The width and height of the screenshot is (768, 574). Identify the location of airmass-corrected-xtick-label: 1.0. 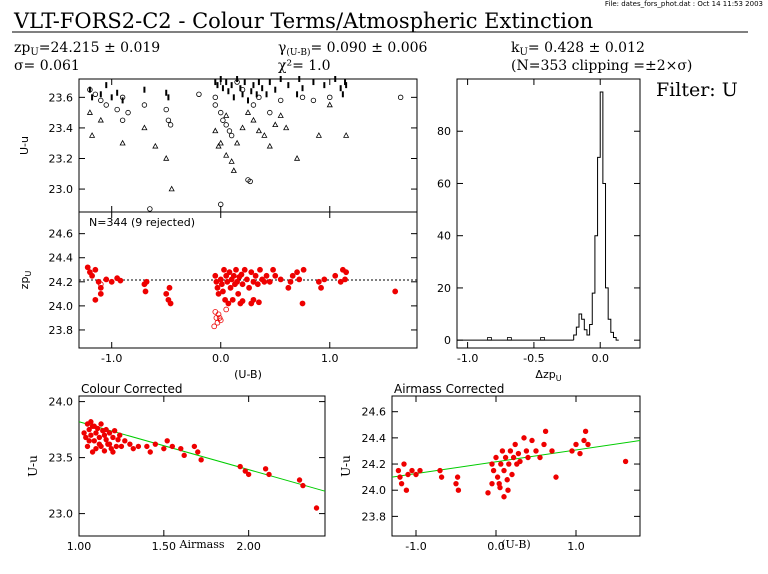
(576, 546).